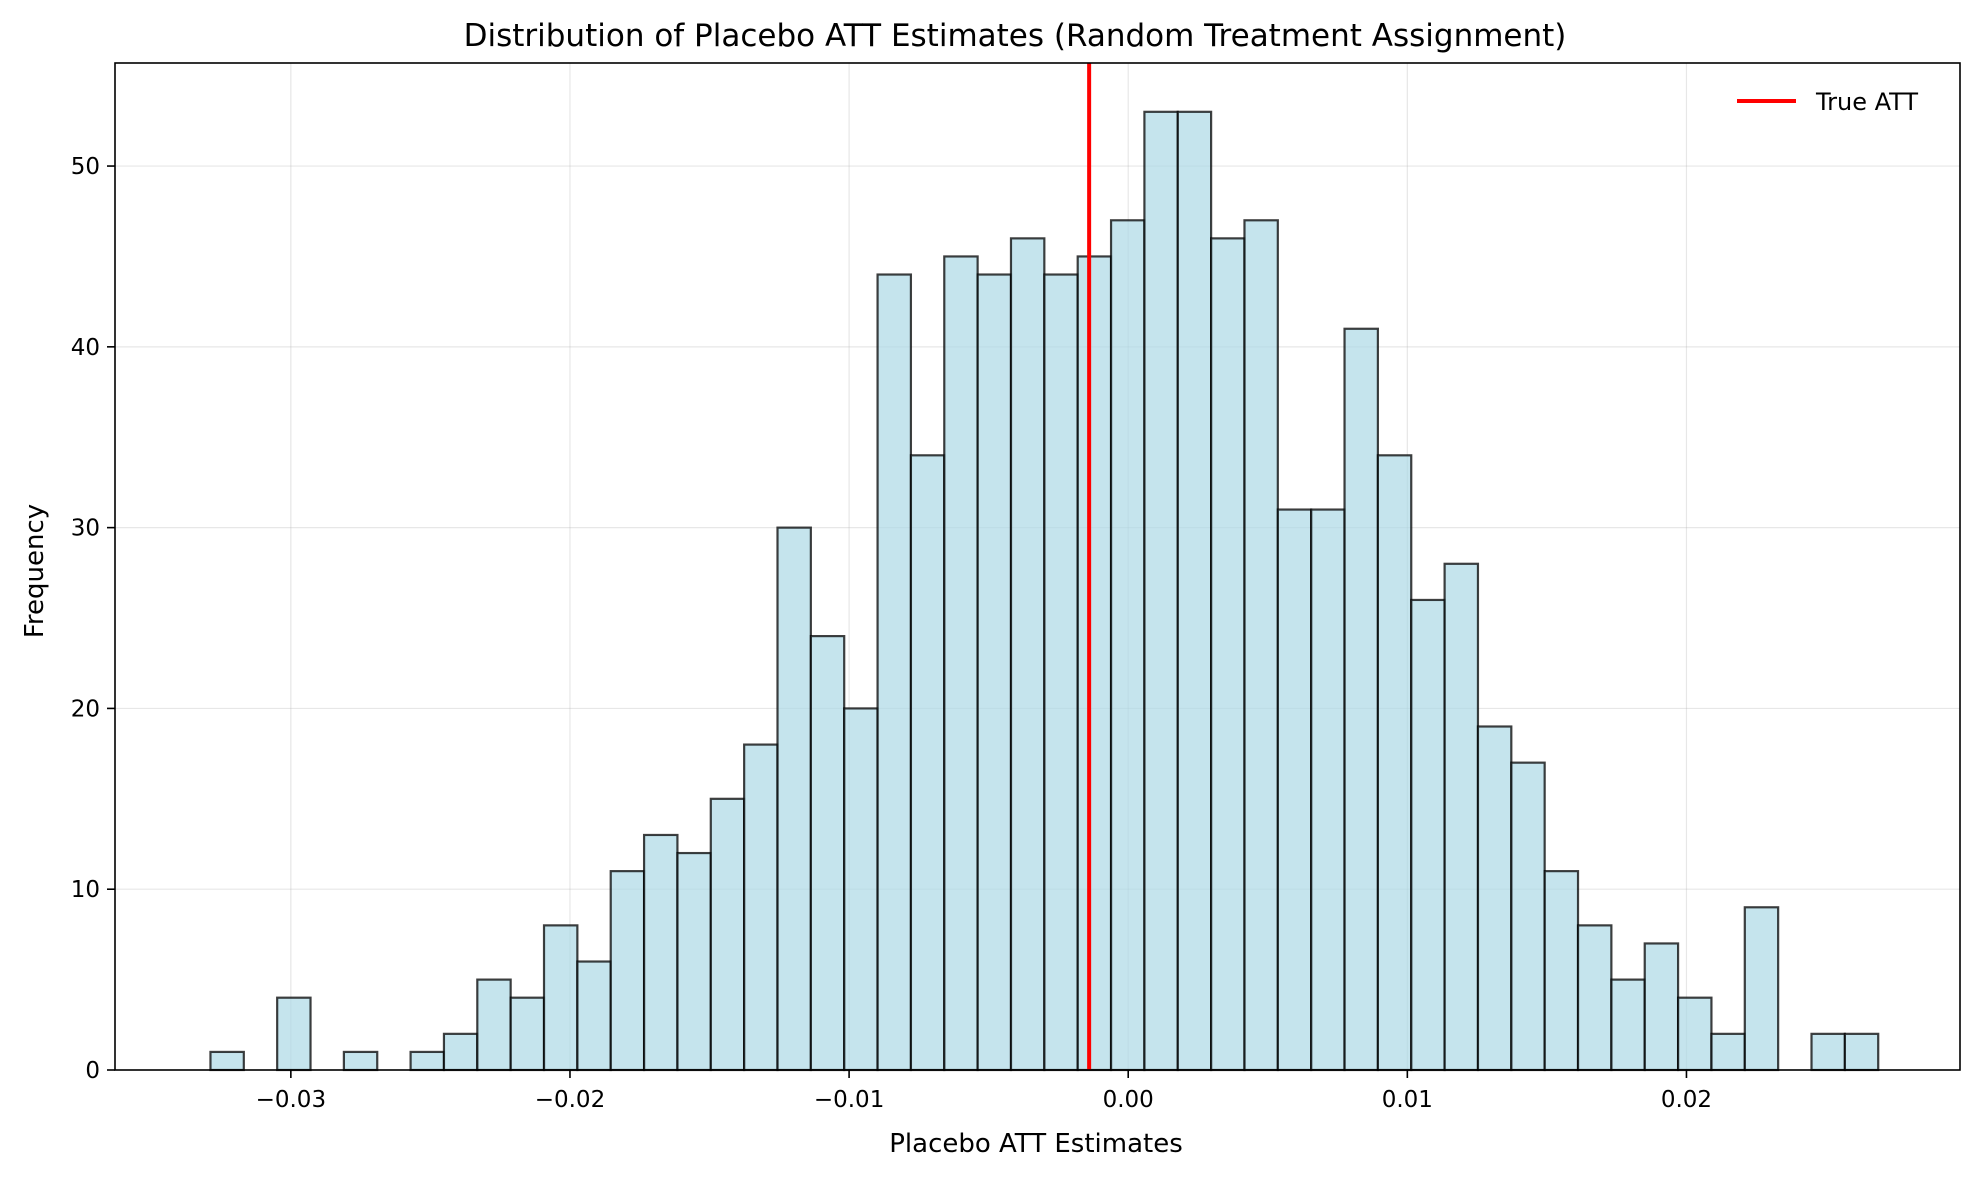  Describe the element at coordinates (85, 709) in the screenshot. I see `y-tick-label: 20` at that location.